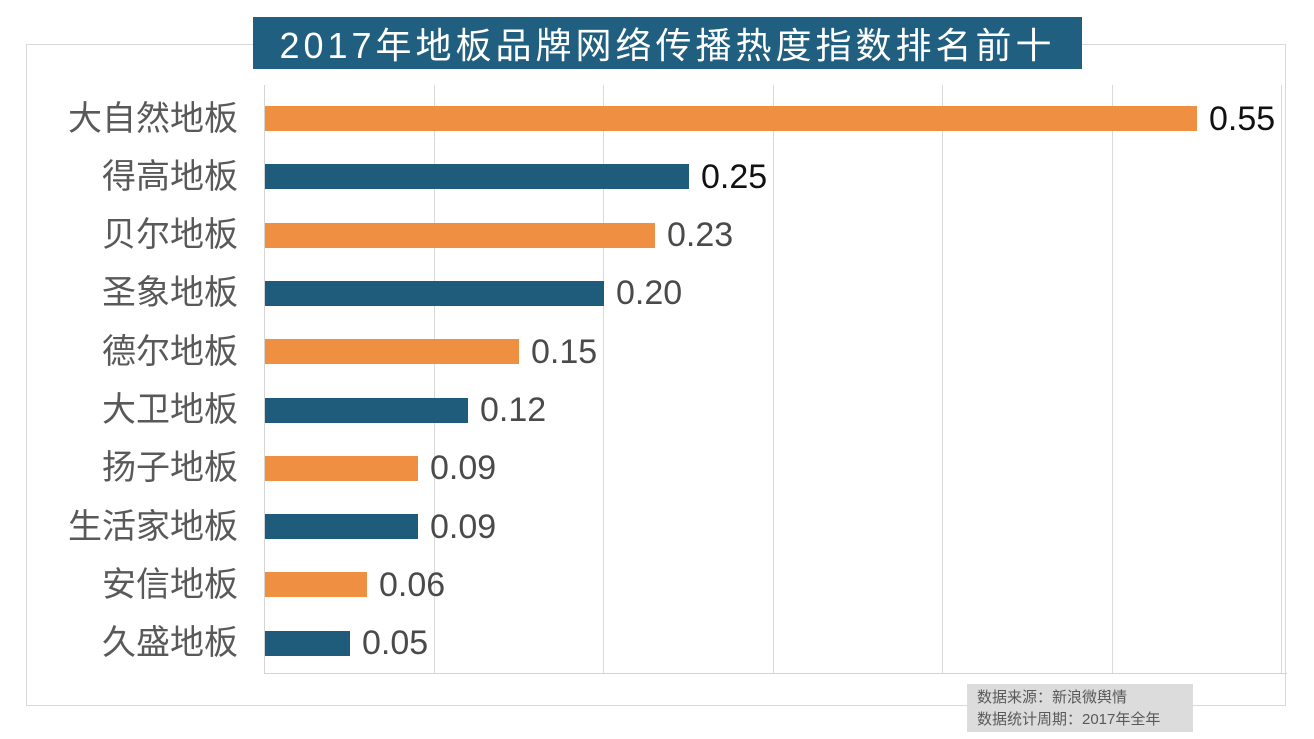 The width and height of the screenshot is (1314, 739). Describe the element at coordinates (170, 235) in the screenshot. I see `category-label: 贝尔地板` at that location.